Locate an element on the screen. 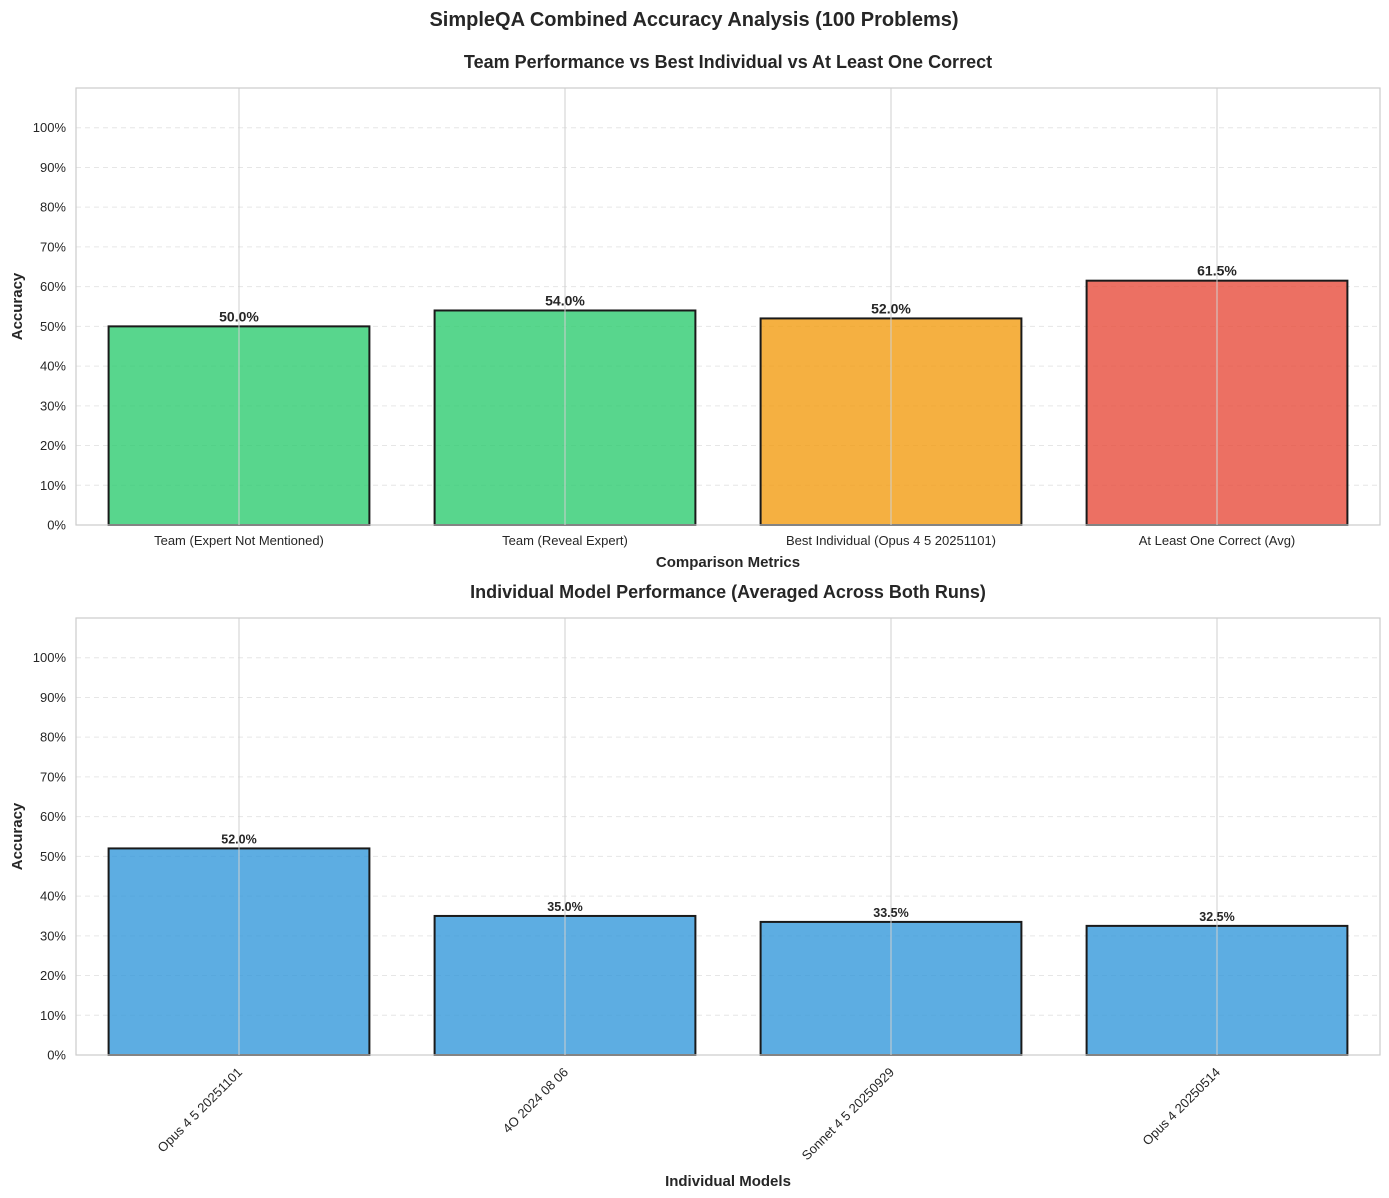  x-tick-label: Opus 4 5 20251101 is located at coordinates (199, 1110).